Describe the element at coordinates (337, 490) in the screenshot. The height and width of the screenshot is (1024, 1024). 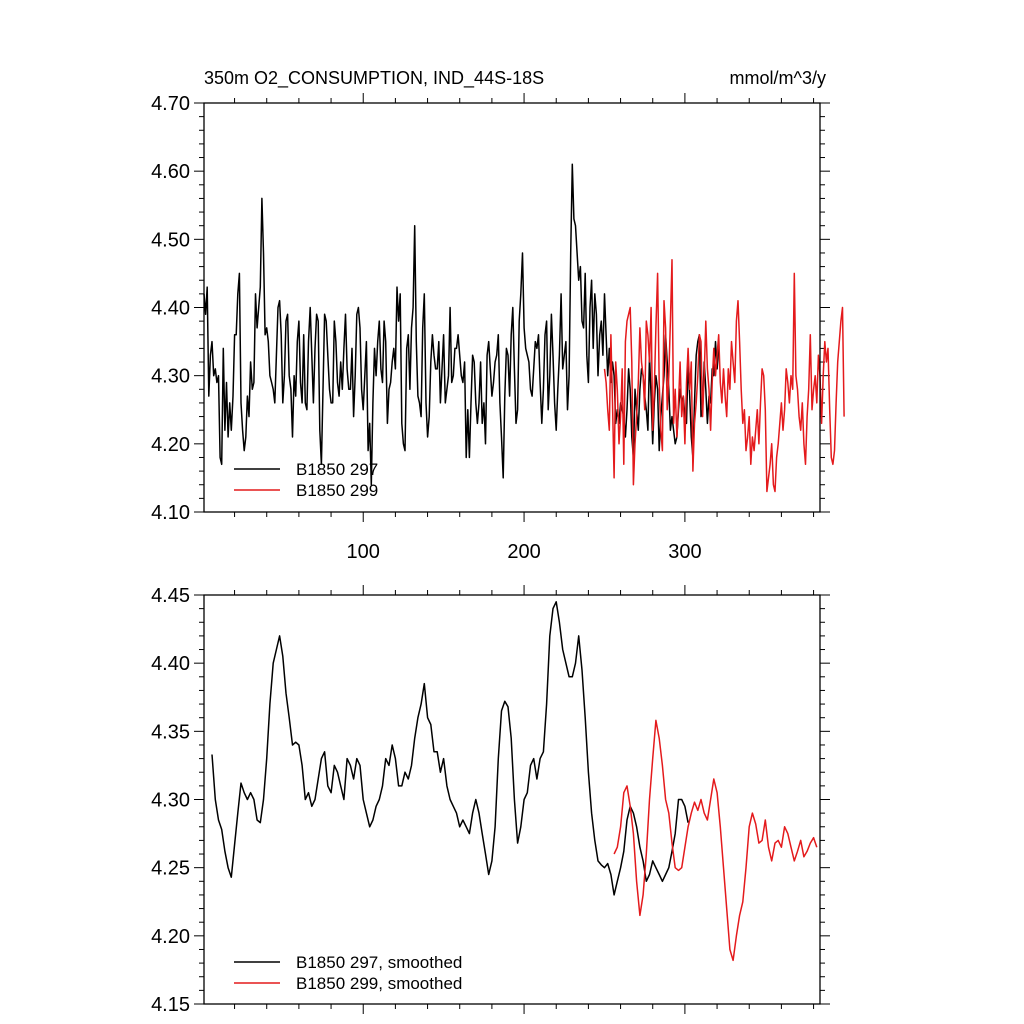
I see `top-legend-label-299: B1850 299` at that location.